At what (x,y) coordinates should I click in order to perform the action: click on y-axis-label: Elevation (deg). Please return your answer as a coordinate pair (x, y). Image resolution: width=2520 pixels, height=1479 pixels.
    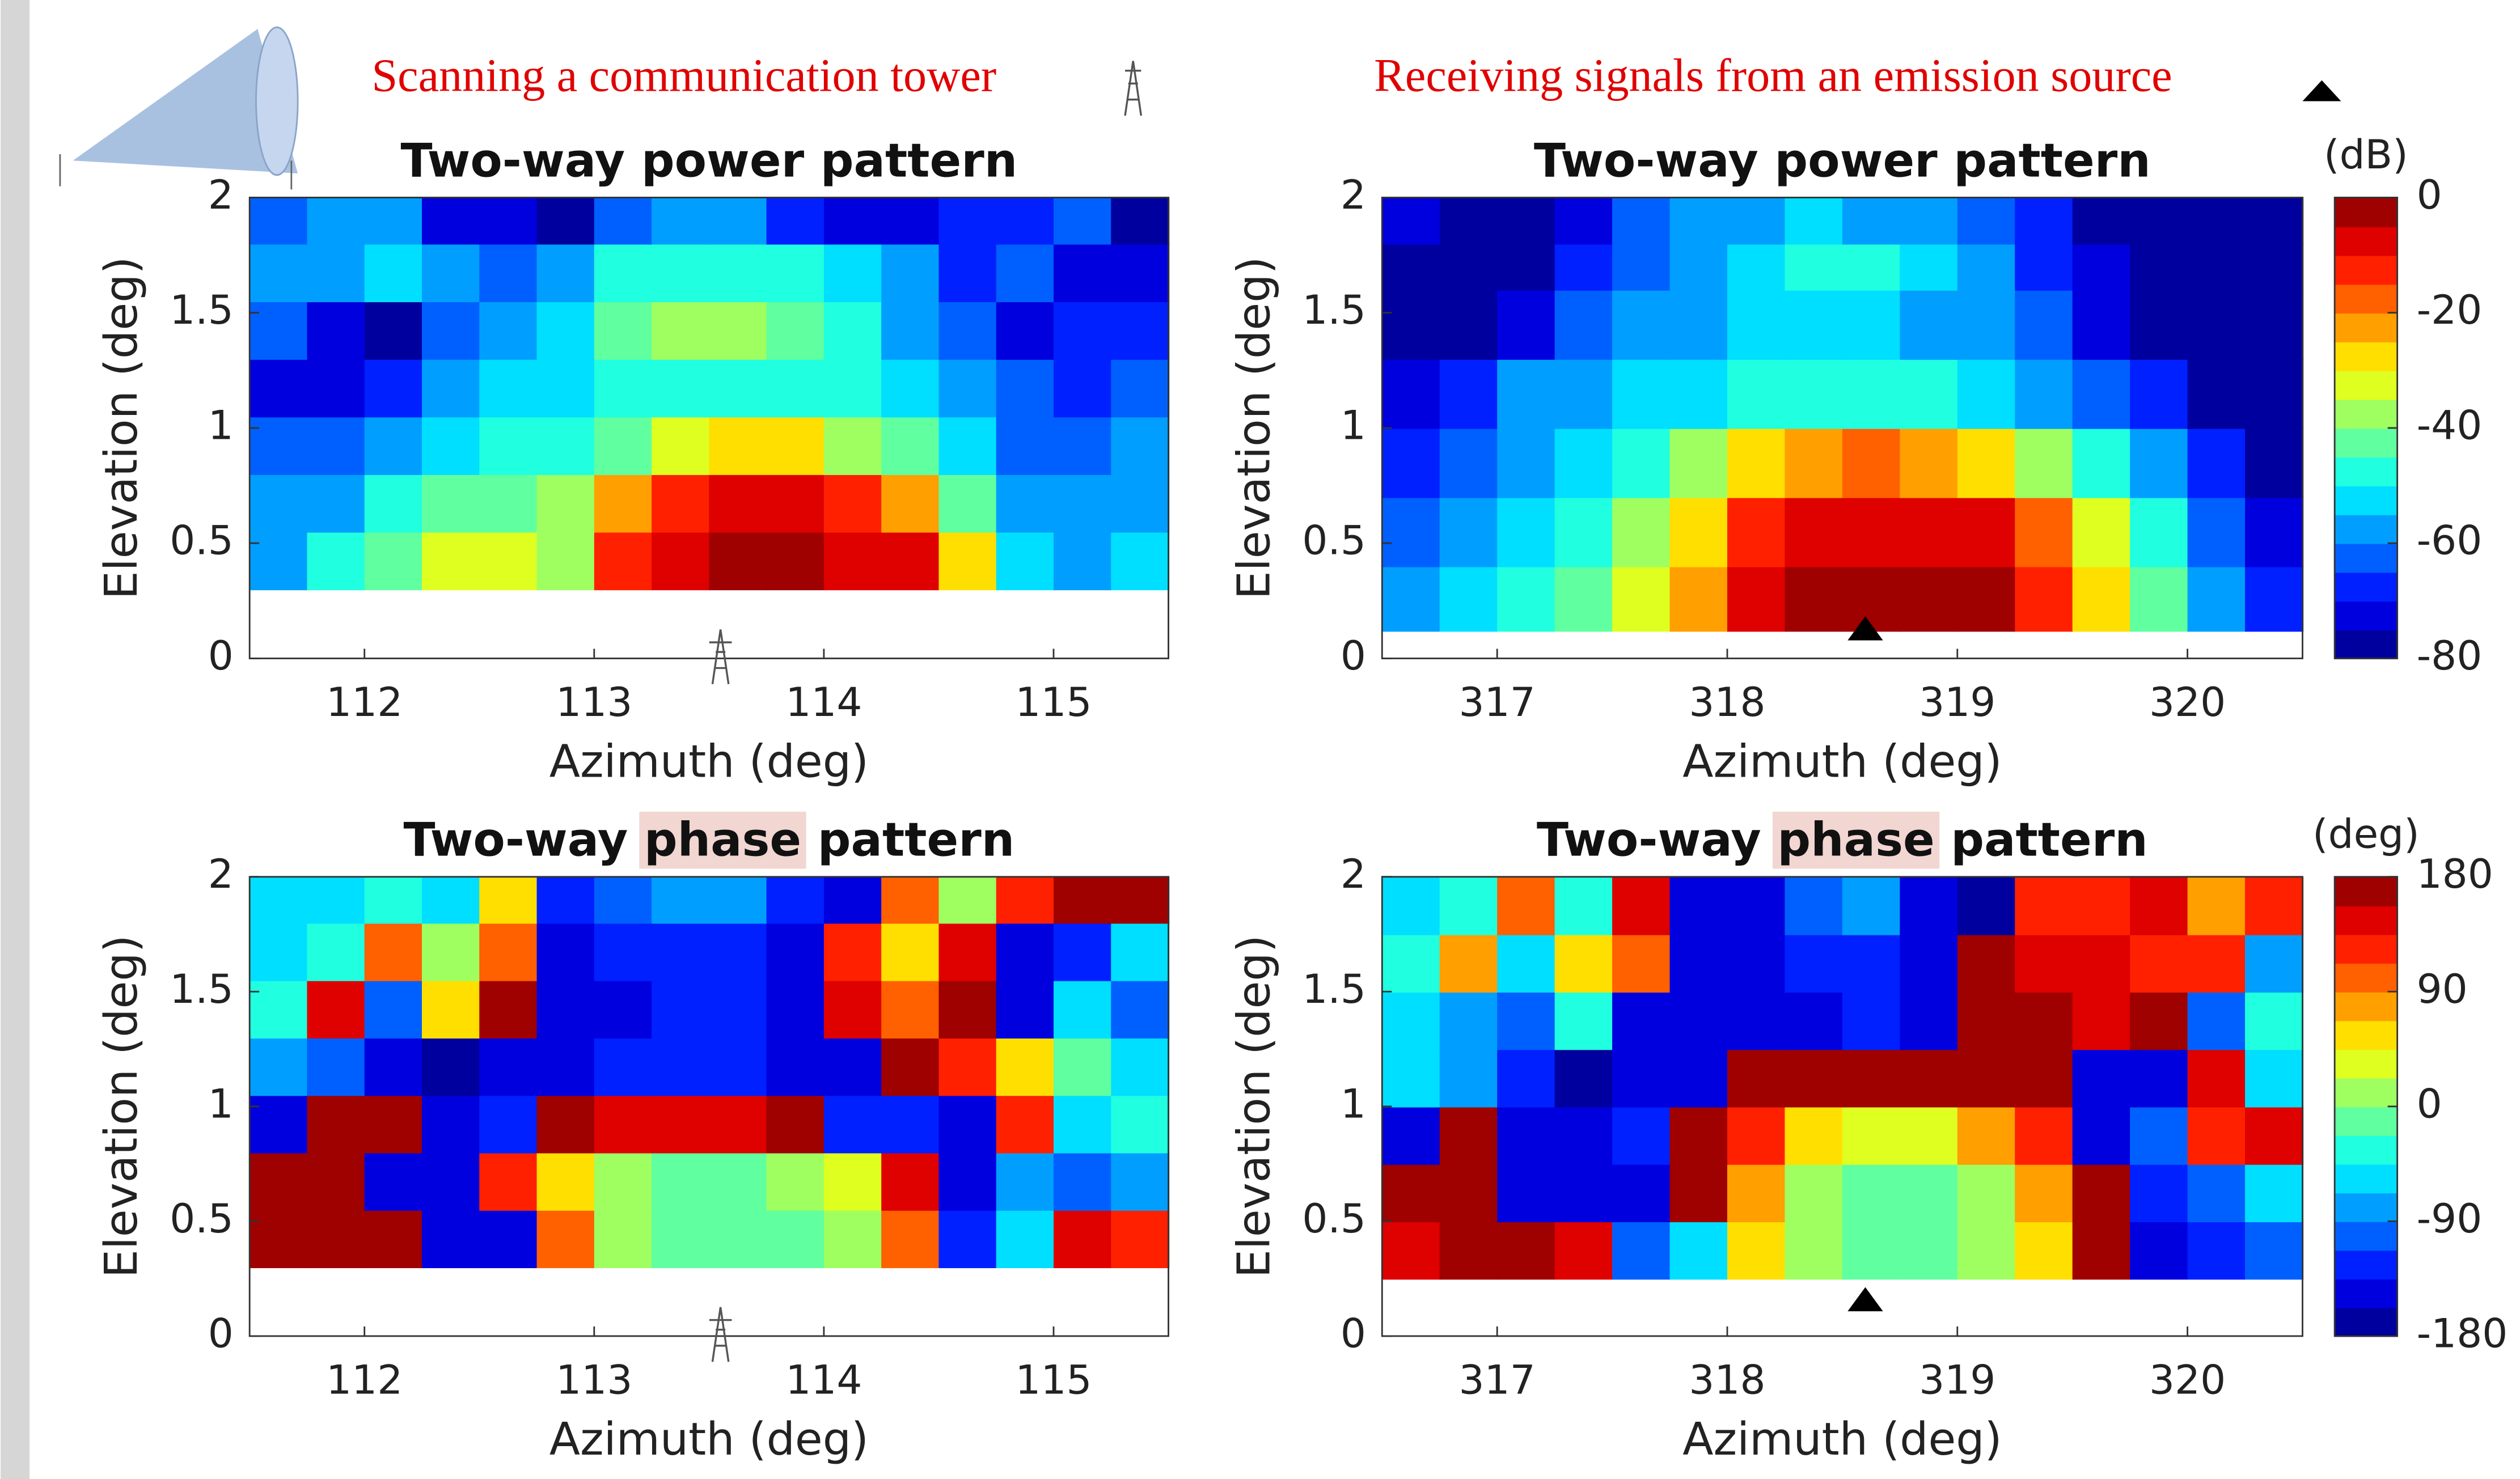
    Looking at the image, I should click on (121, 428).